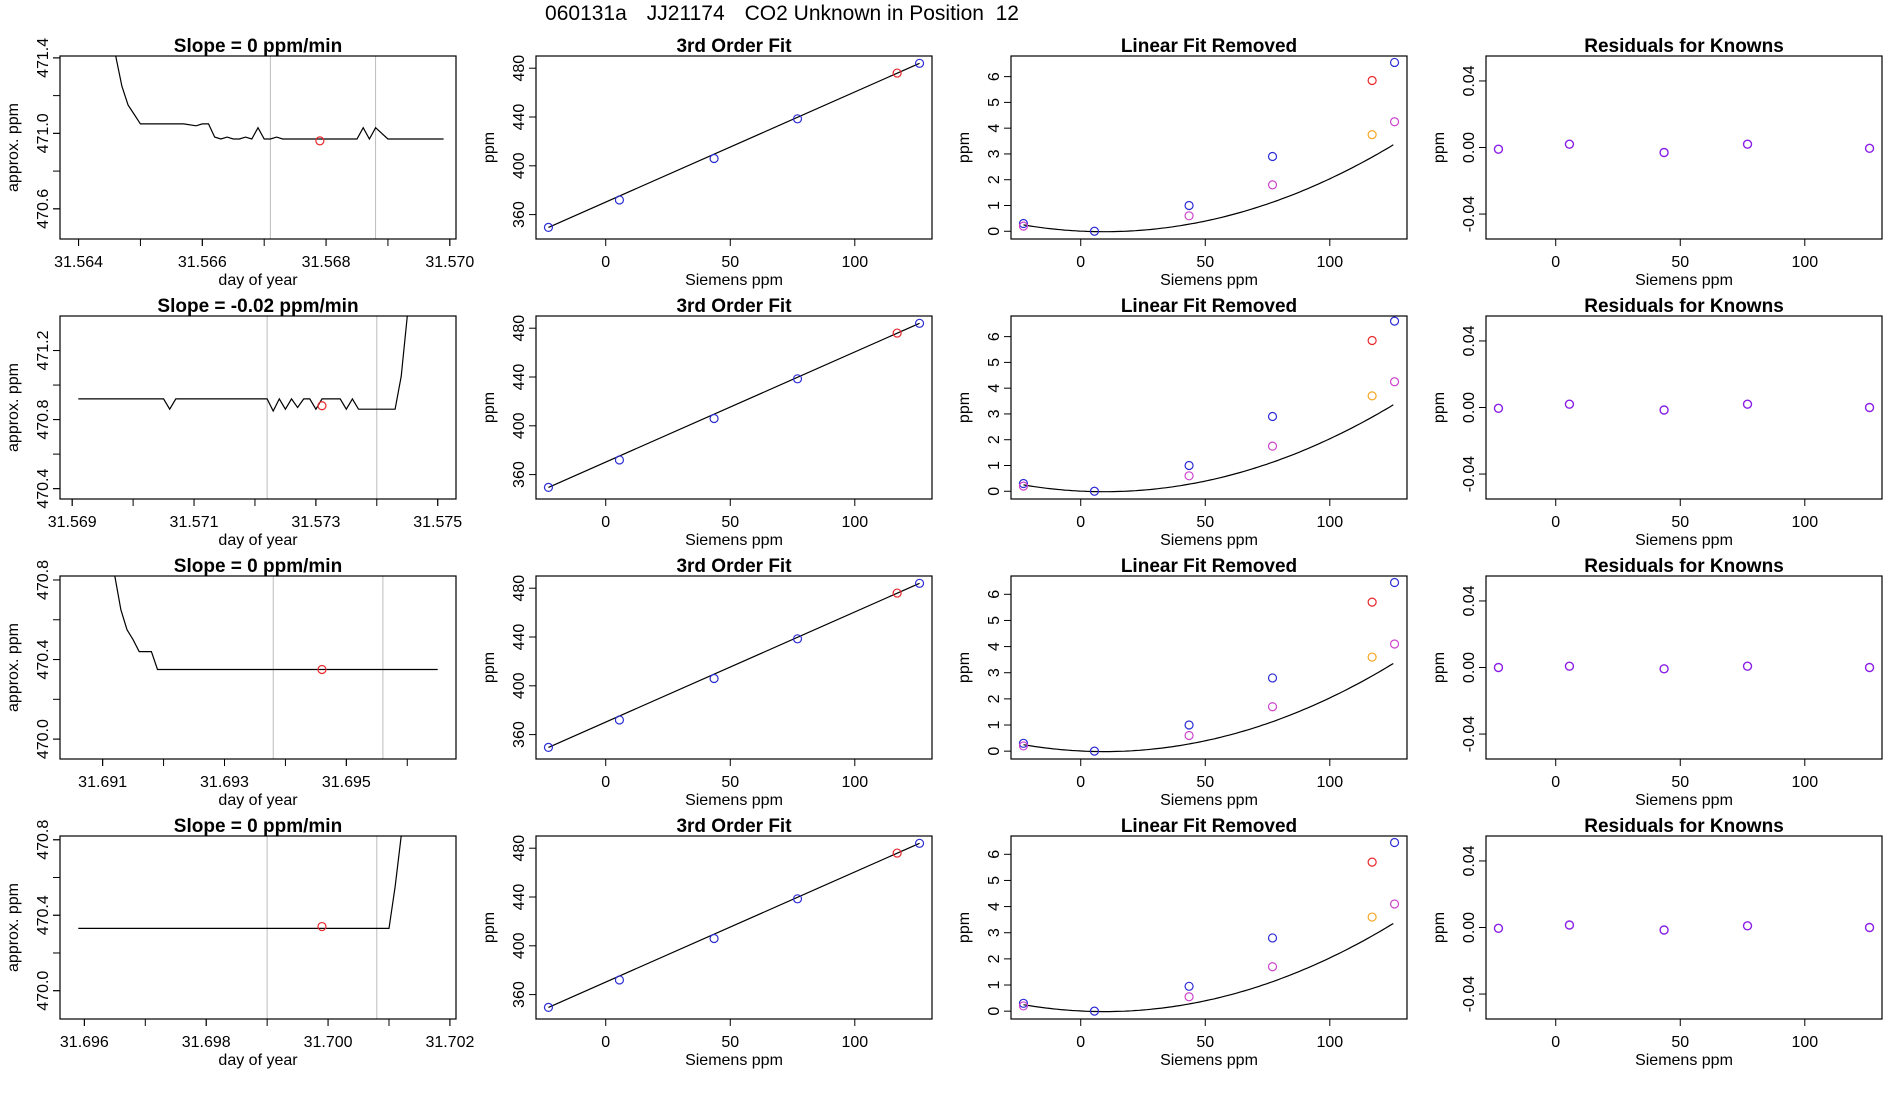 This screenshot has height=1100, width=1900. I want to click on y-tick-label: 440, so click(519, 897).